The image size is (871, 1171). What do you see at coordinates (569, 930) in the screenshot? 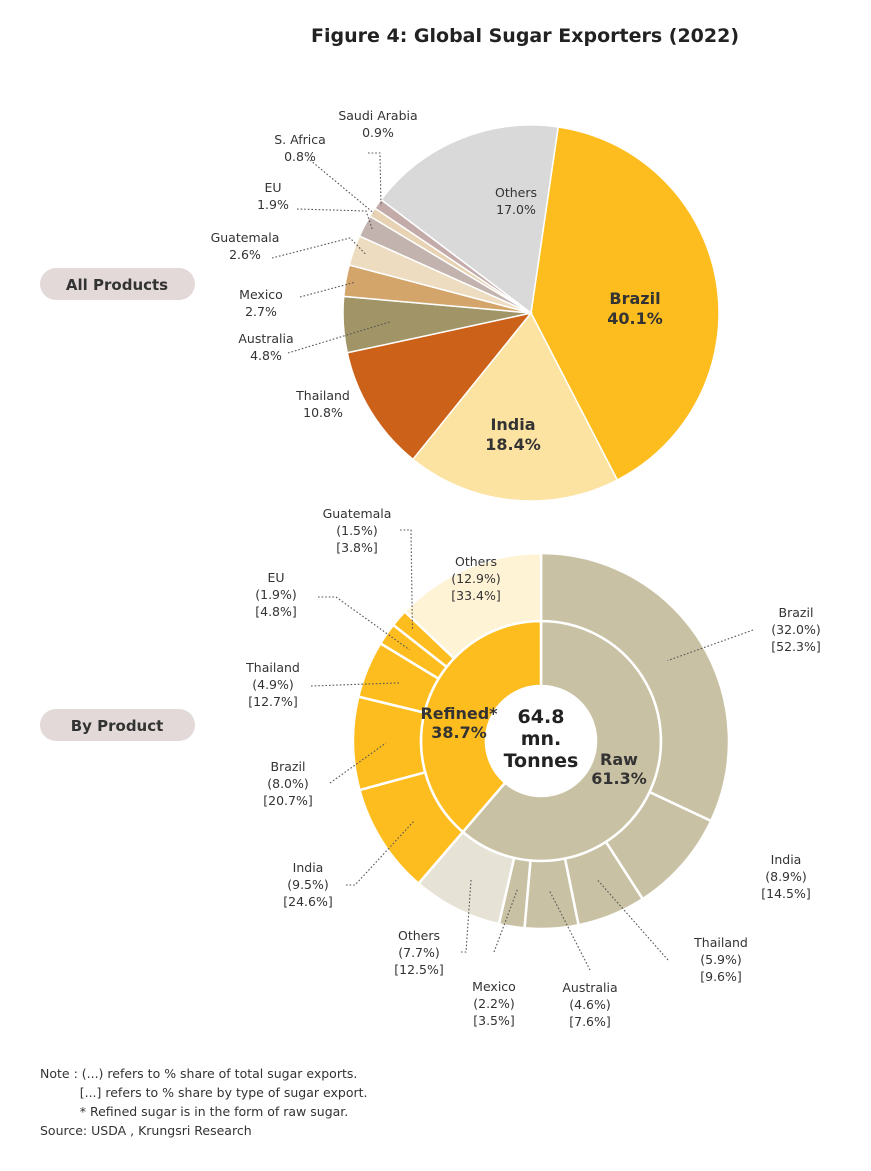
I see `leader-raw-australia` at bounding box center [569, 930].